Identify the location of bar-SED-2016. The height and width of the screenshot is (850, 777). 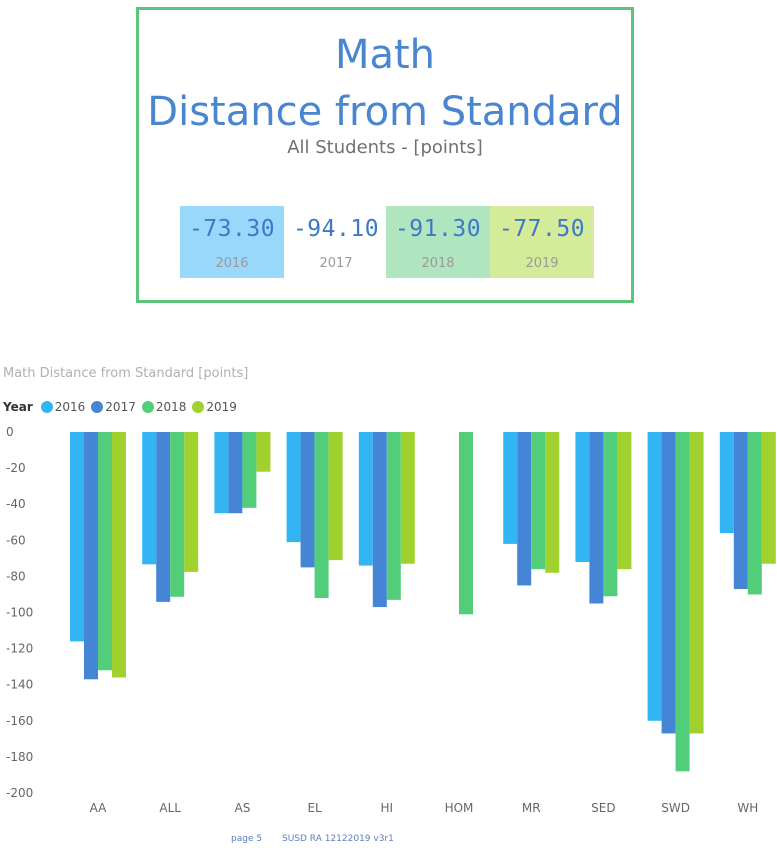
(582, 497).